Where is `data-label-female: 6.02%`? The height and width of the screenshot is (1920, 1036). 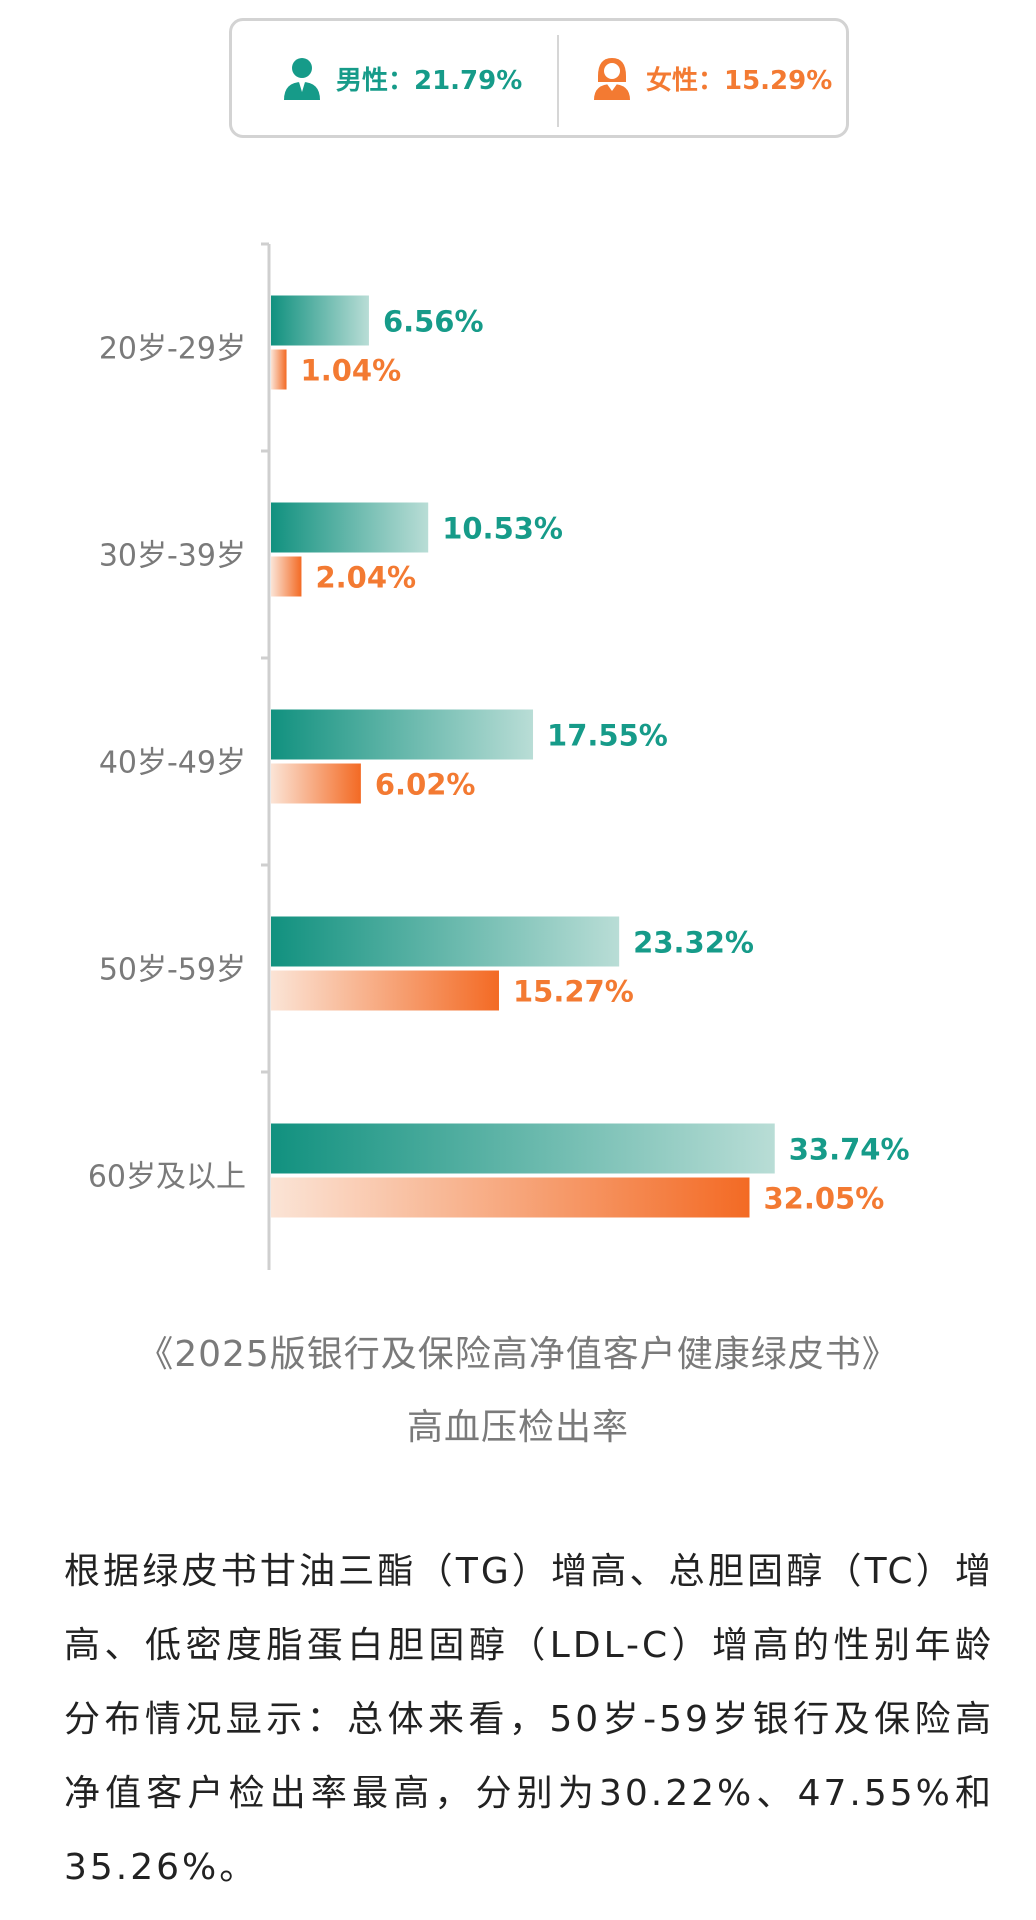
data-label-female: 6.02% is located at coordinates (425, 785).